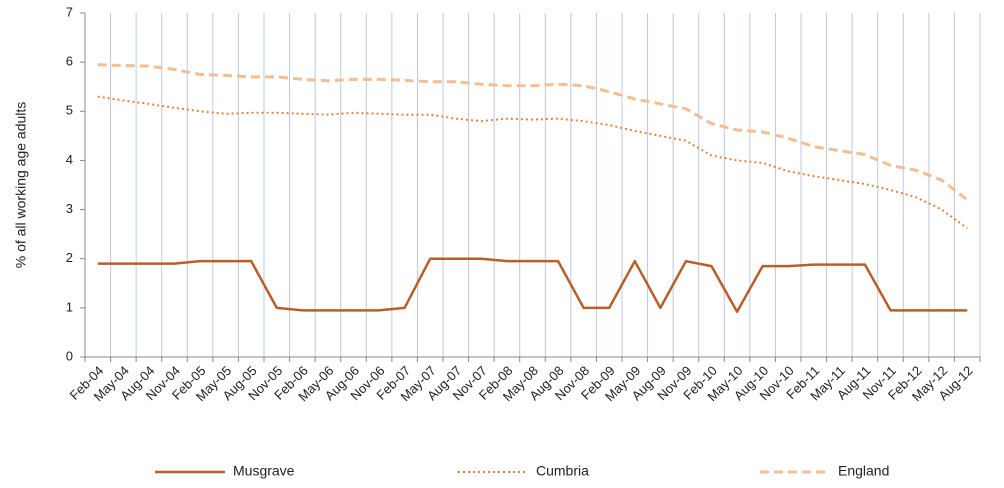 The height and width of the screenshot is (488, 1004). I want to click on legend-label: Musgrave, so click(264, 471).